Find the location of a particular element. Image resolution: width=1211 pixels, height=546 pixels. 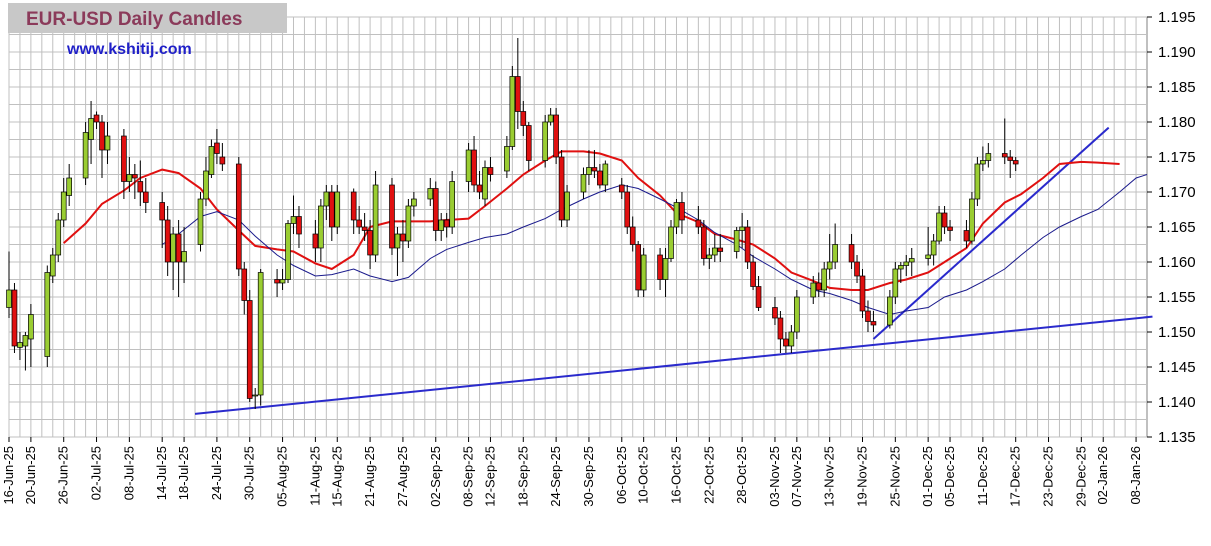

y-tick-label: 1.195 is located at coordinates (1177, 17).